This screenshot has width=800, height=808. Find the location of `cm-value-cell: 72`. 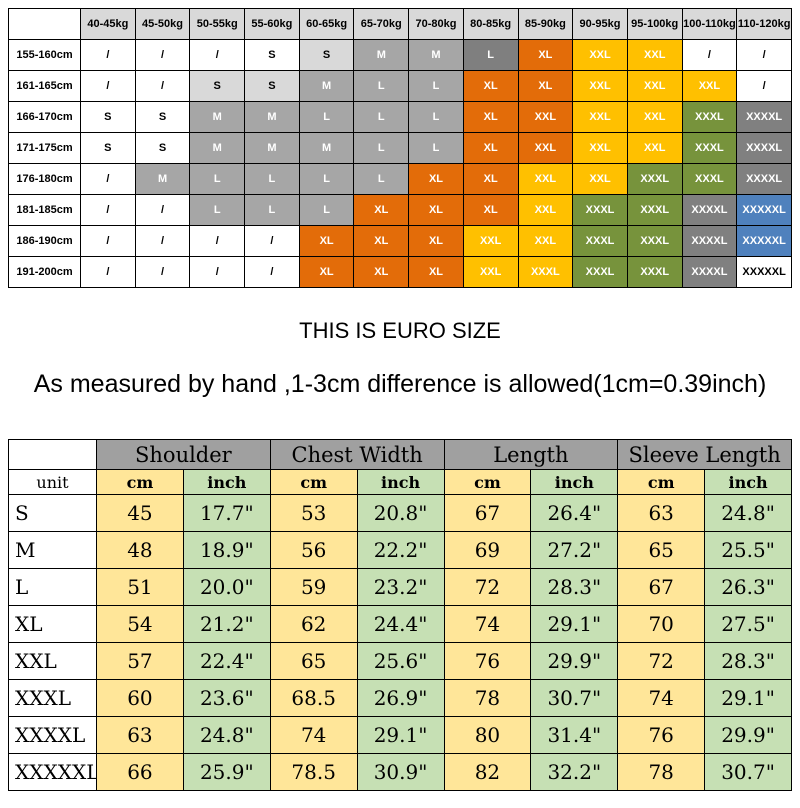

cm-value-cell: 72 is located at coordinates (661, 661).